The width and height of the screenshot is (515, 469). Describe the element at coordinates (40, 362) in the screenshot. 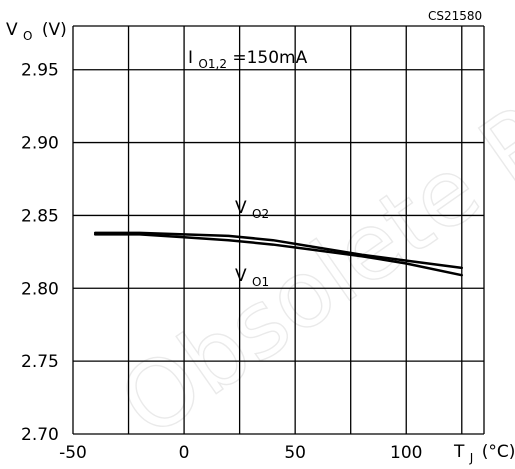

I see `y-tick-label: 2.75` at that location.